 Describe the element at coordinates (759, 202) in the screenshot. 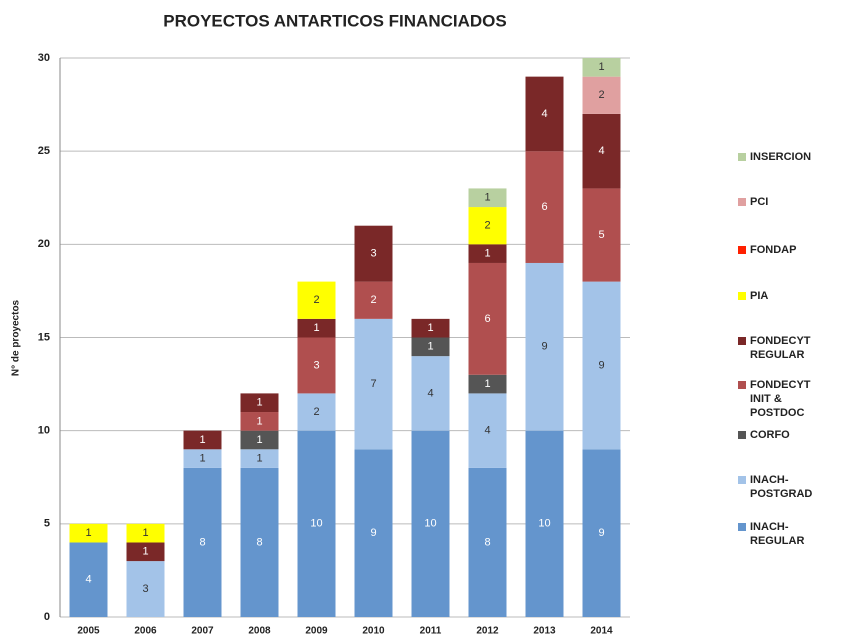

I see `legend-label: PCI` at that location.